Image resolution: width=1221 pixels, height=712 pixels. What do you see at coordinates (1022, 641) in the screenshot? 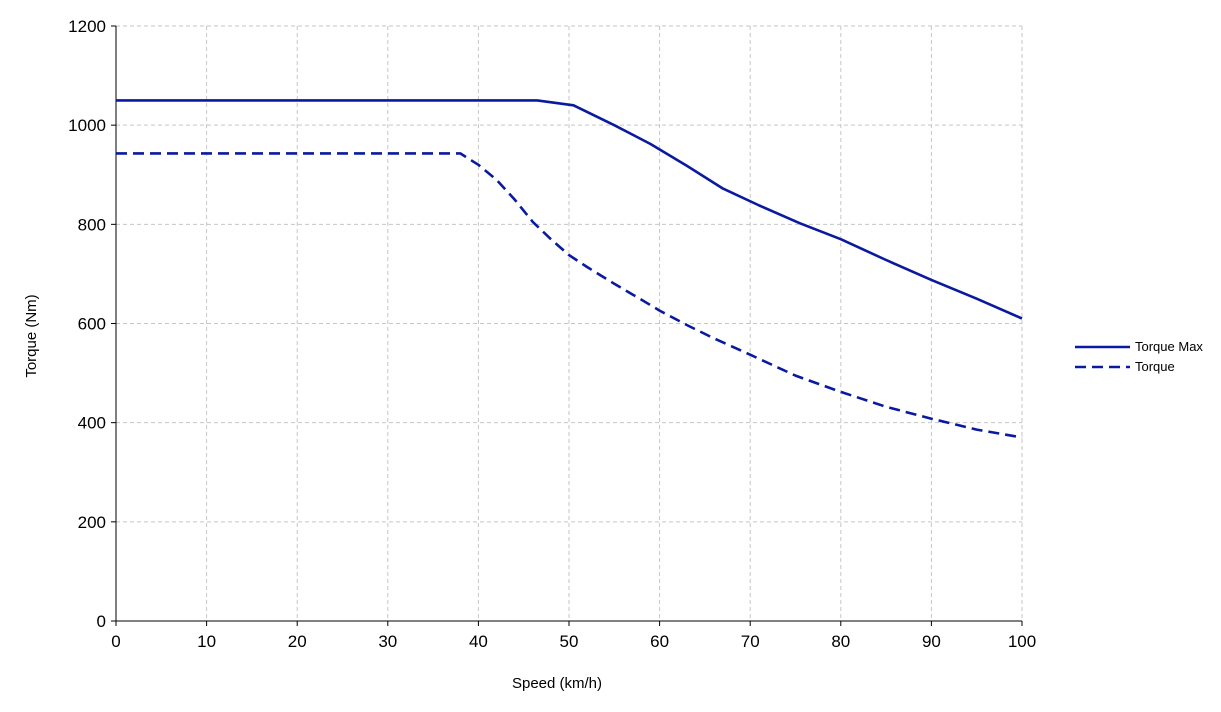
I see `x-tick-label: 100` at bounding box center [1022, 641].